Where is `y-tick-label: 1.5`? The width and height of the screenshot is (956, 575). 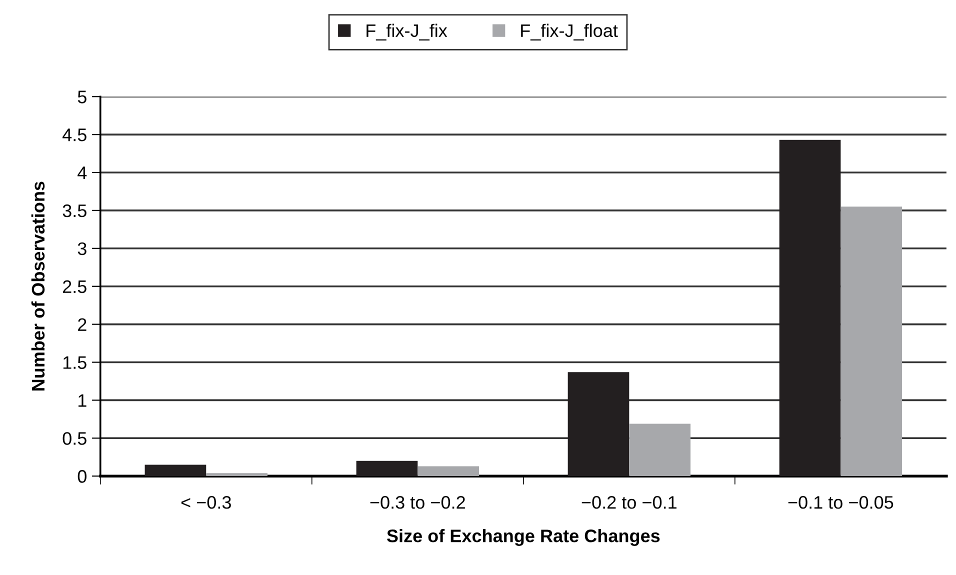 y-tick-label: 1.5 is located at coordinates (74, 362).